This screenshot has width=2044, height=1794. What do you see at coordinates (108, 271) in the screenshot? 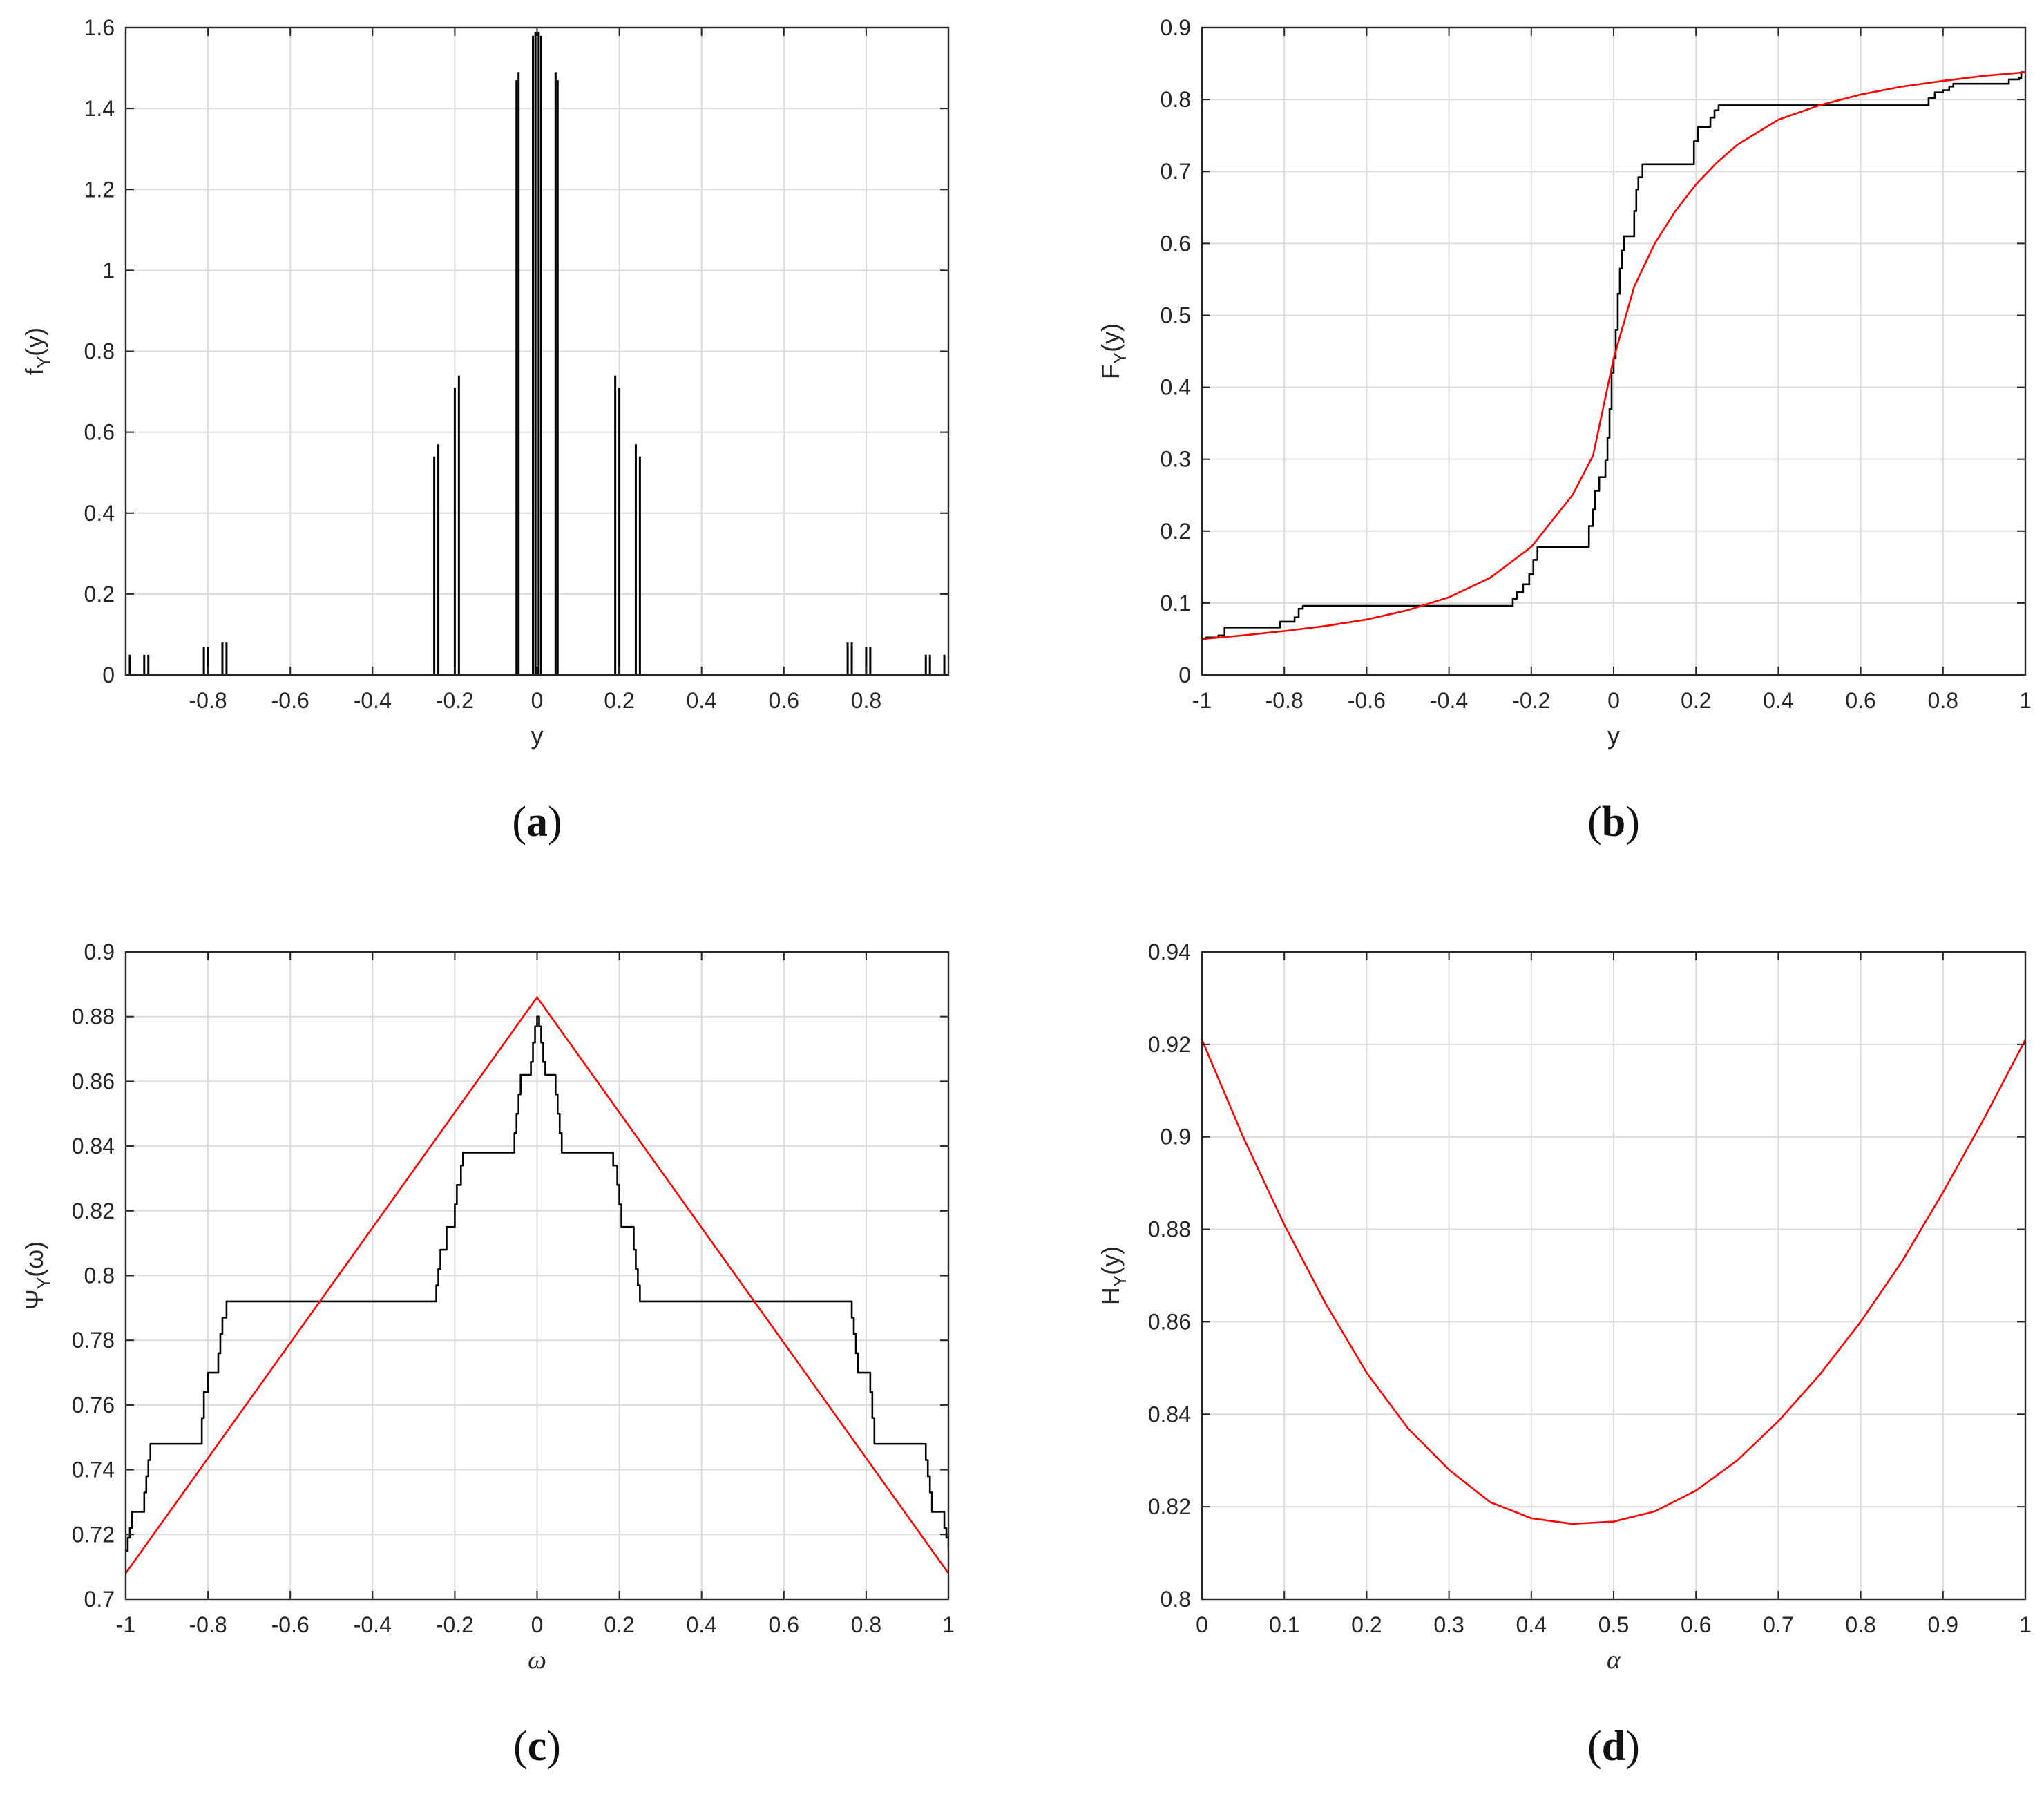
I see `y-tick-label: 1` at bounding box center [108, 271].